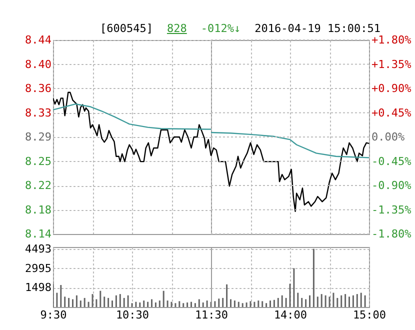  I want to click on x-tick-label: 15:00, so click(369, 315).